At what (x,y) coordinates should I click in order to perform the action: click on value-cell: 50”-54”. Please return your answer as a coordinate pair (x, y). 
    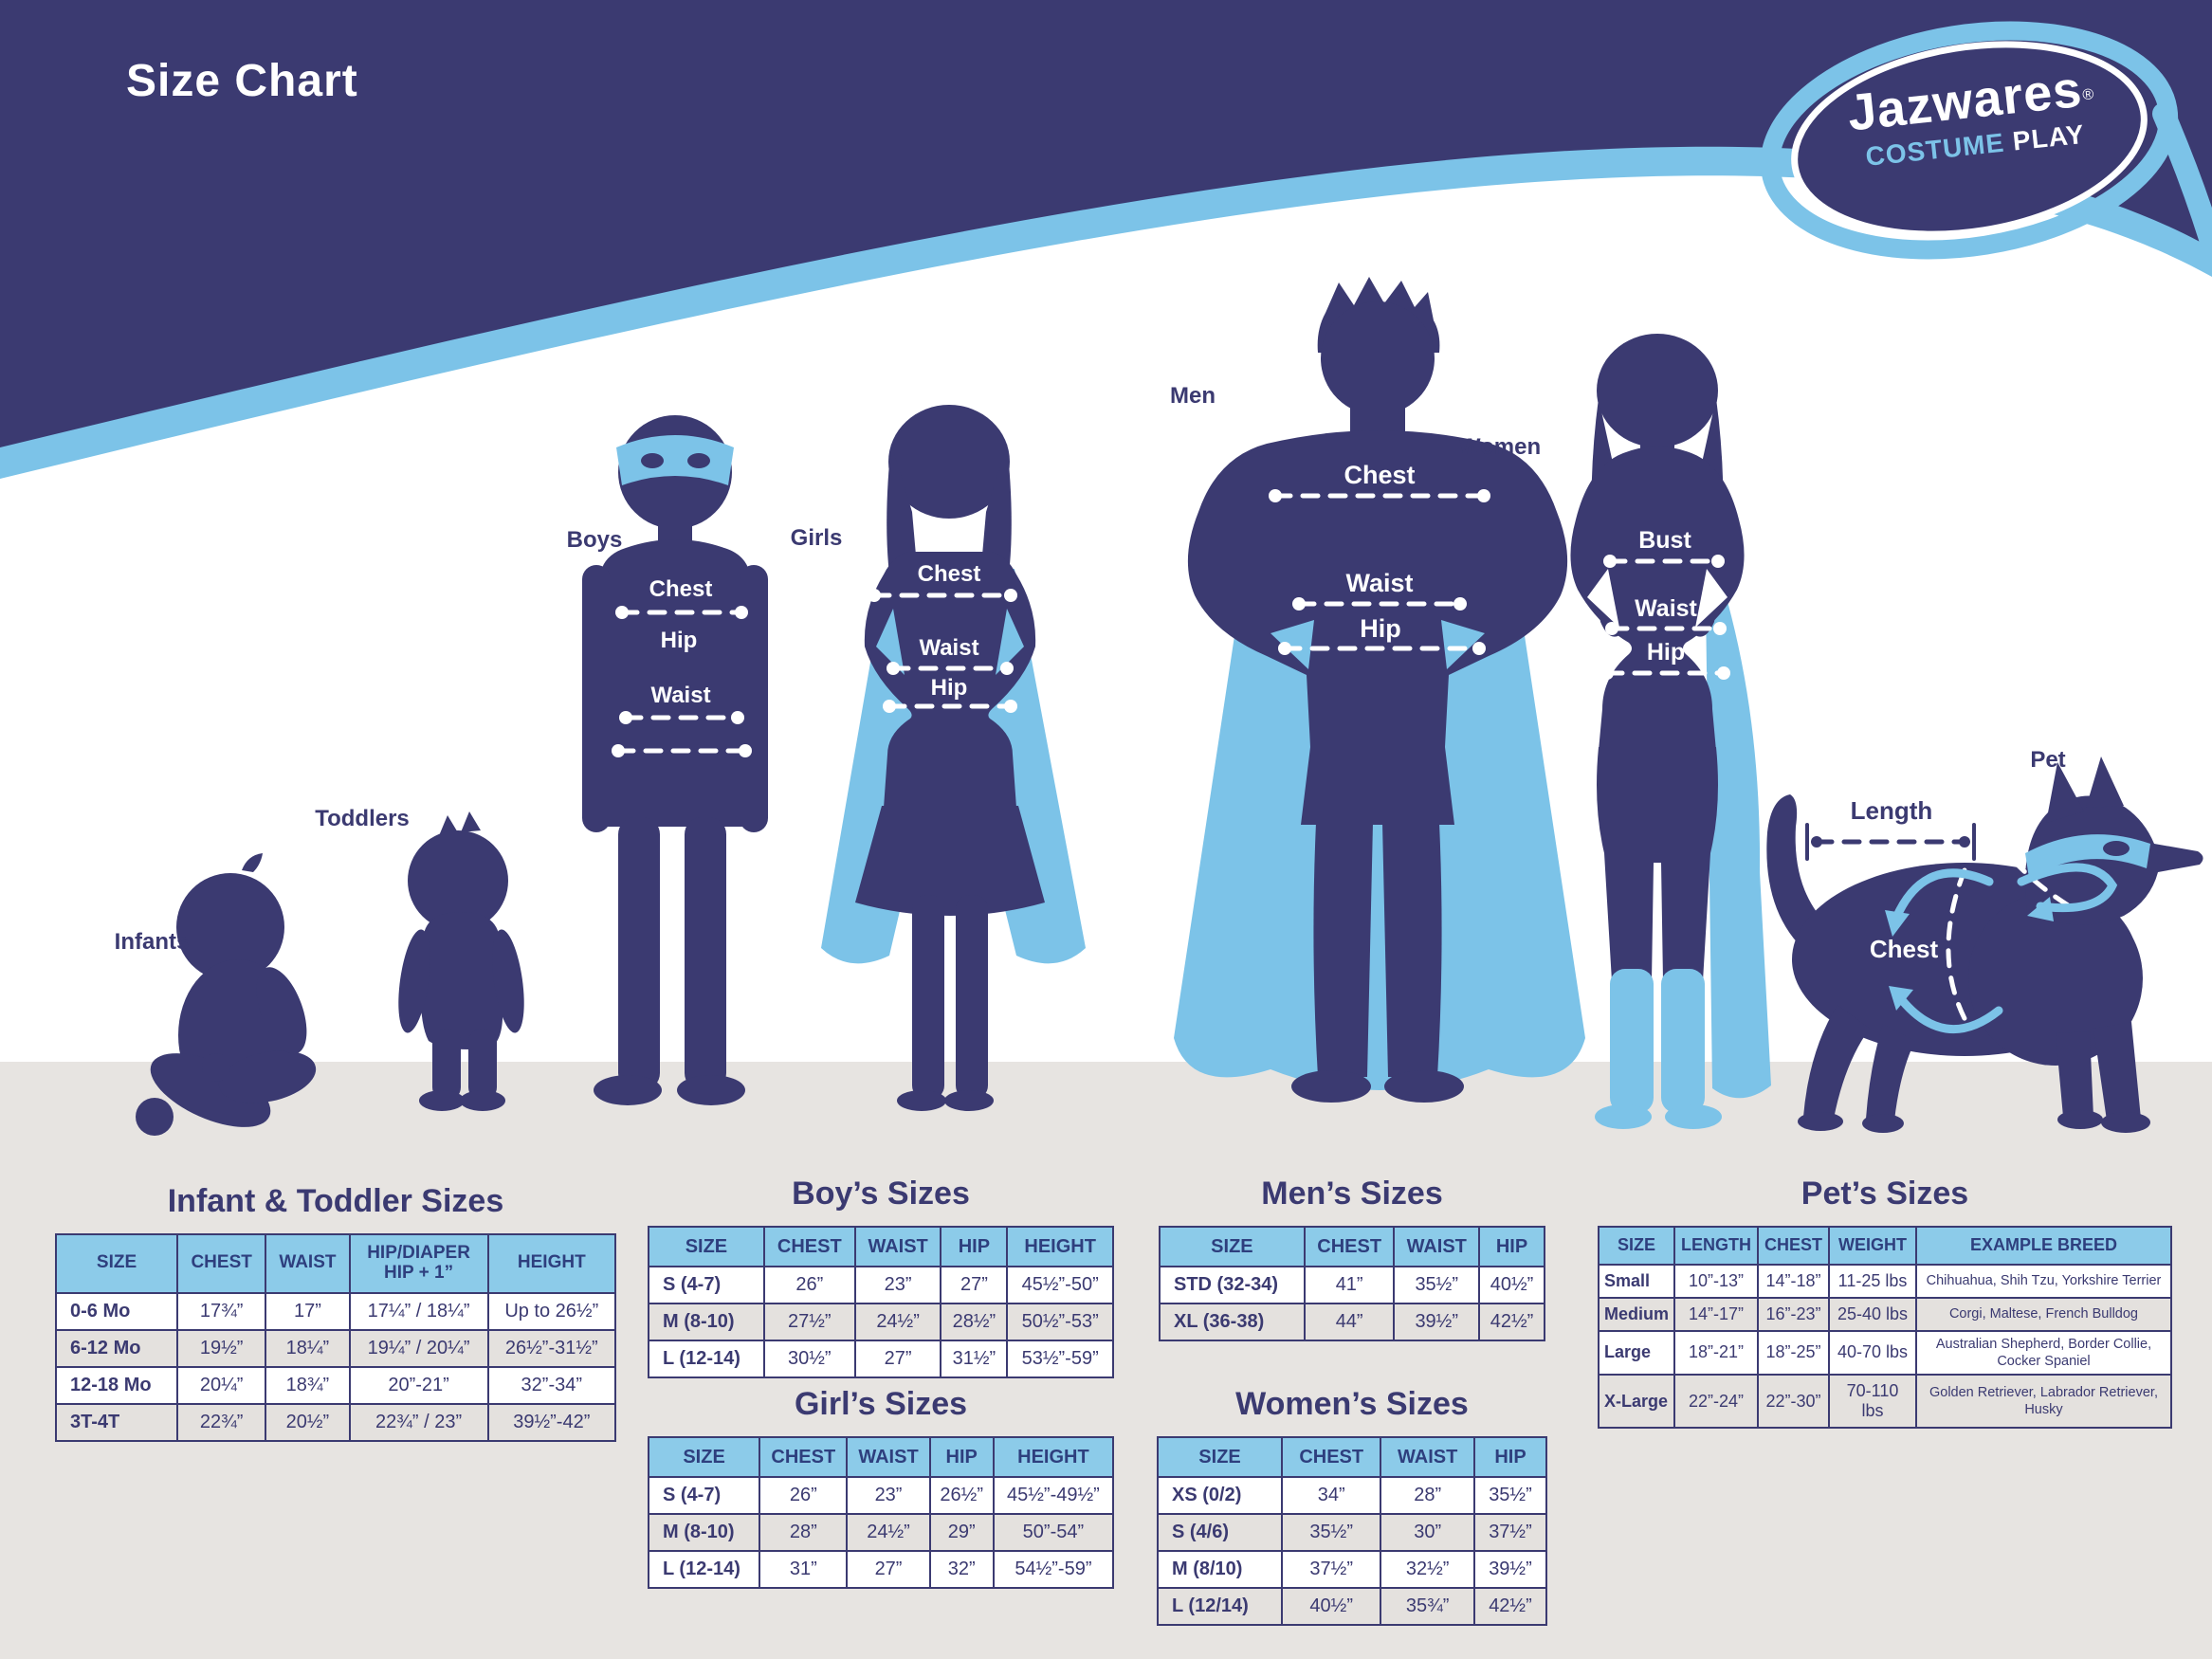
    Looking at the image, I should click on (1053, 1532).